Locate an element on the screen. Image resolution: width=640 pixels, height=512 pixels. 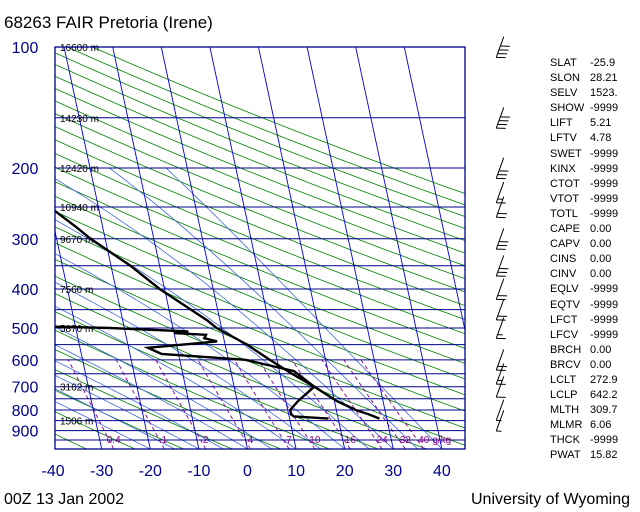
index-row: LCLP 642.2 is located at coordinates (595, 395).